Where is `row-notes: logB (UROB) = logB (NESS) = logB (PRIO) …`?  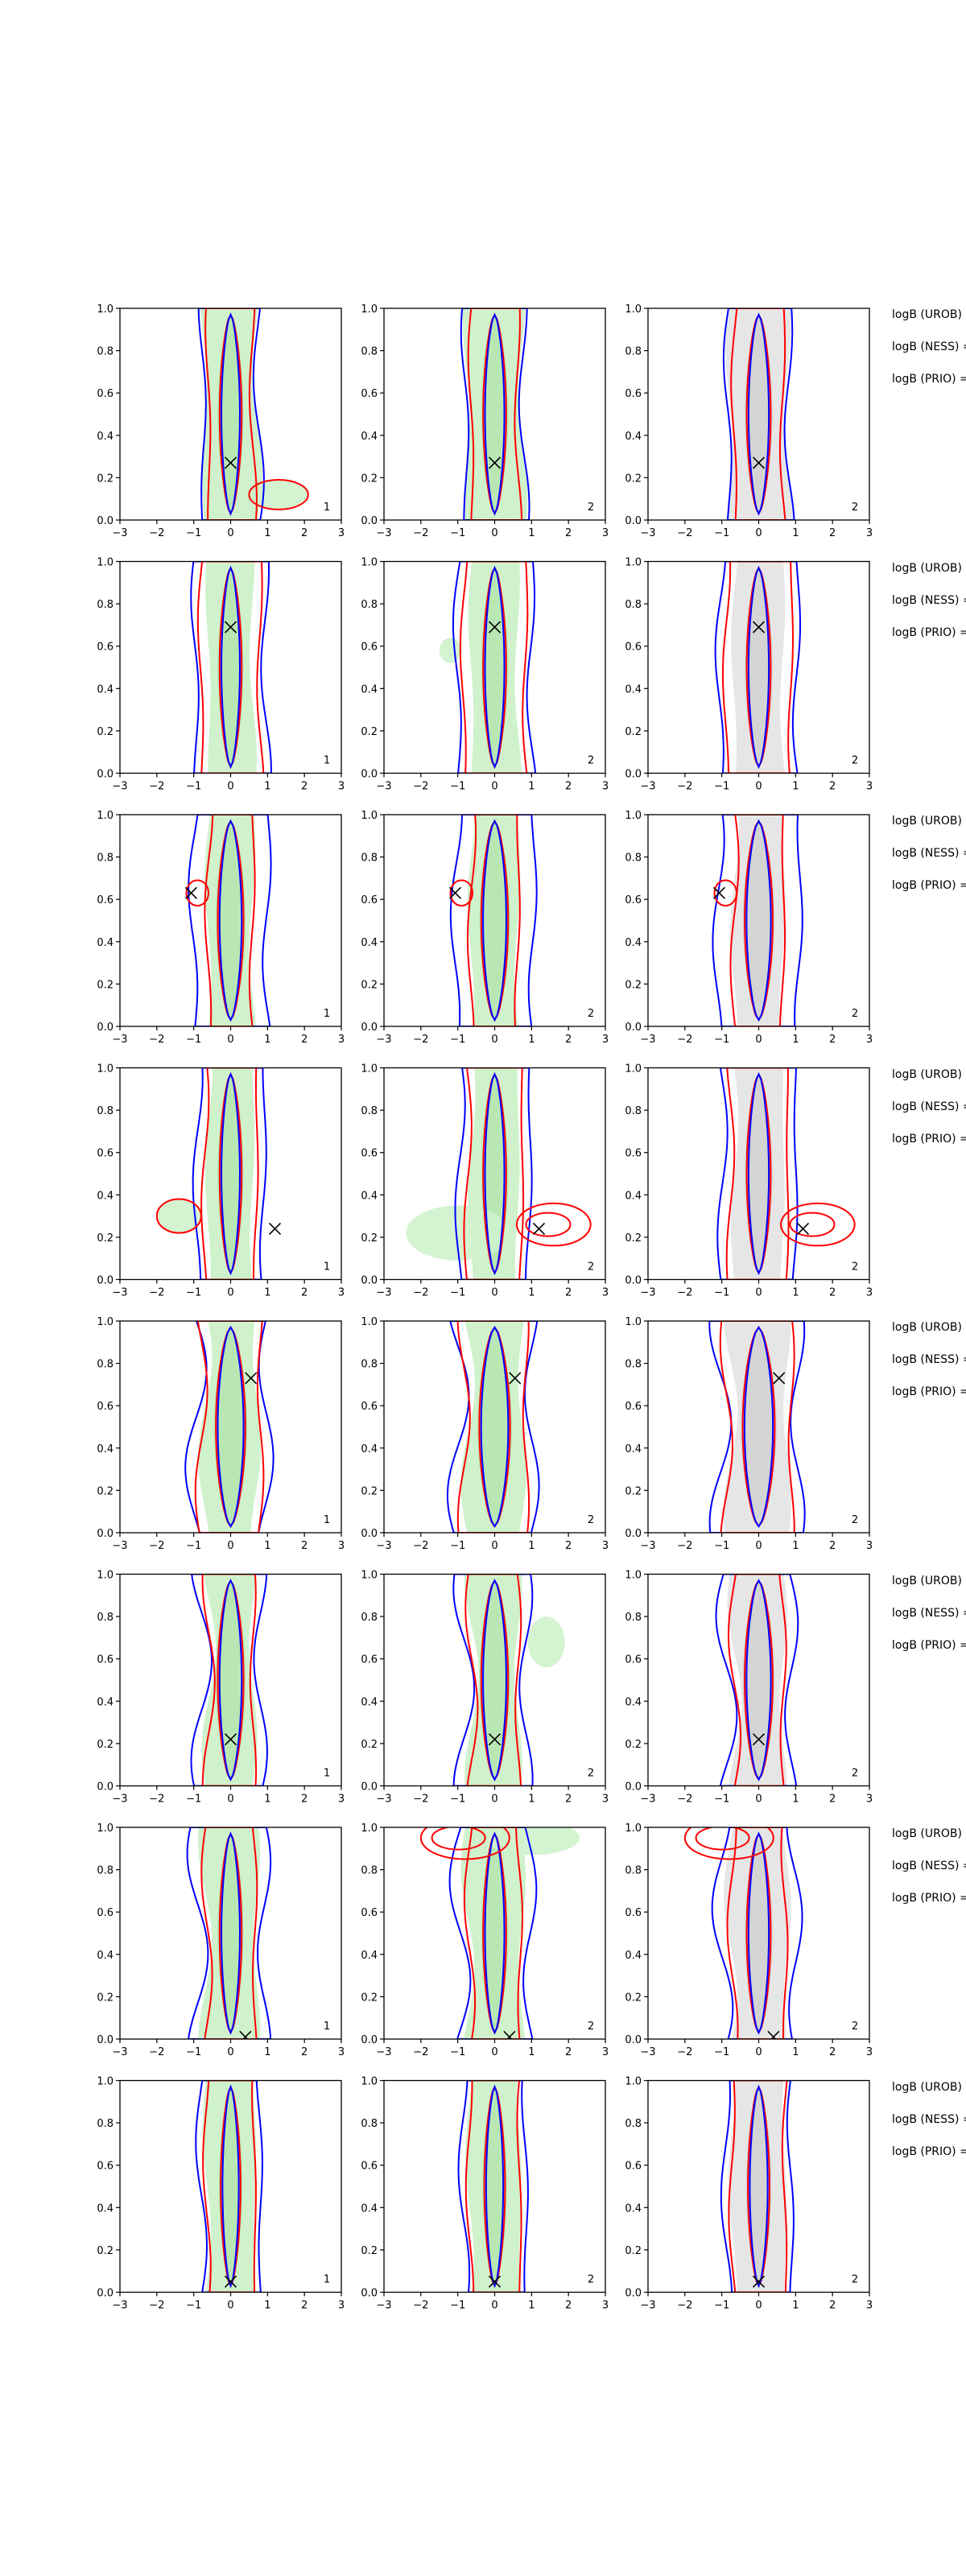 row-notes: logB (UROB) = logB (NESS) = logB (PRIO) … is located at coordinates (929, 855).